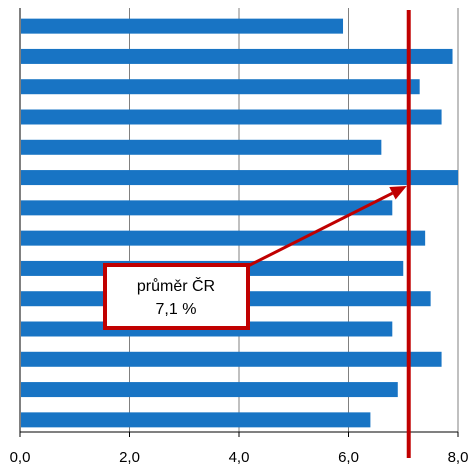  What do you see at coordinates (458, 457) in the screenshot?
I see `x-tick-label: 8,0` at bounding box center [458, 457].